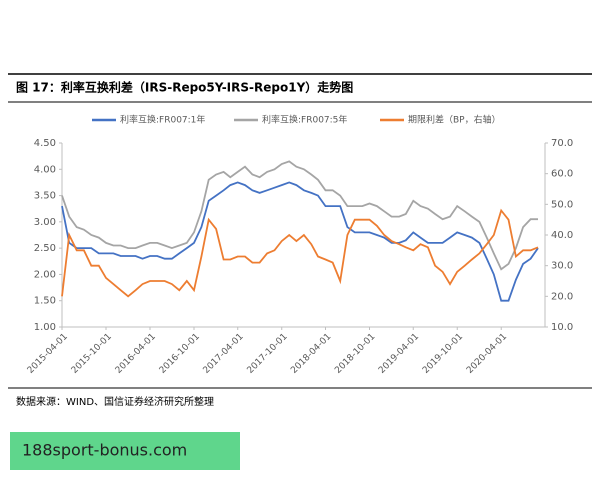 This screenshot has height=480, width=600. Describe the element at coordinates (443, 354) in the screenshot. I see `x-tick-label: 2019-10-01` at that location.